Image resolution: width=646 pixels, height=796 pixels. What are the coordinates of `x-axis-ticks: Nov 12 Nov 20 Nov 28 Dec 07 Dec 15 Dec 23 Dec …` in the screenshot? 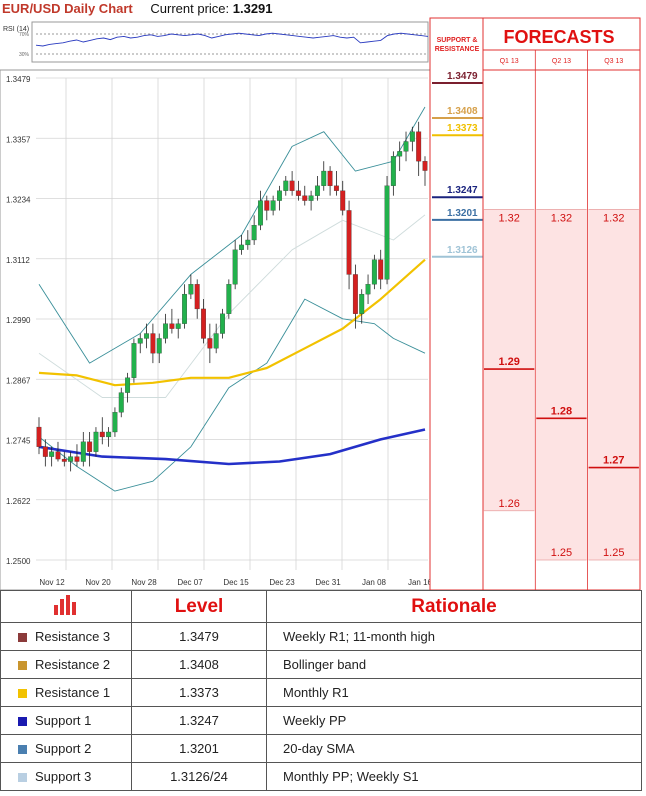 It's located at (235, 582).